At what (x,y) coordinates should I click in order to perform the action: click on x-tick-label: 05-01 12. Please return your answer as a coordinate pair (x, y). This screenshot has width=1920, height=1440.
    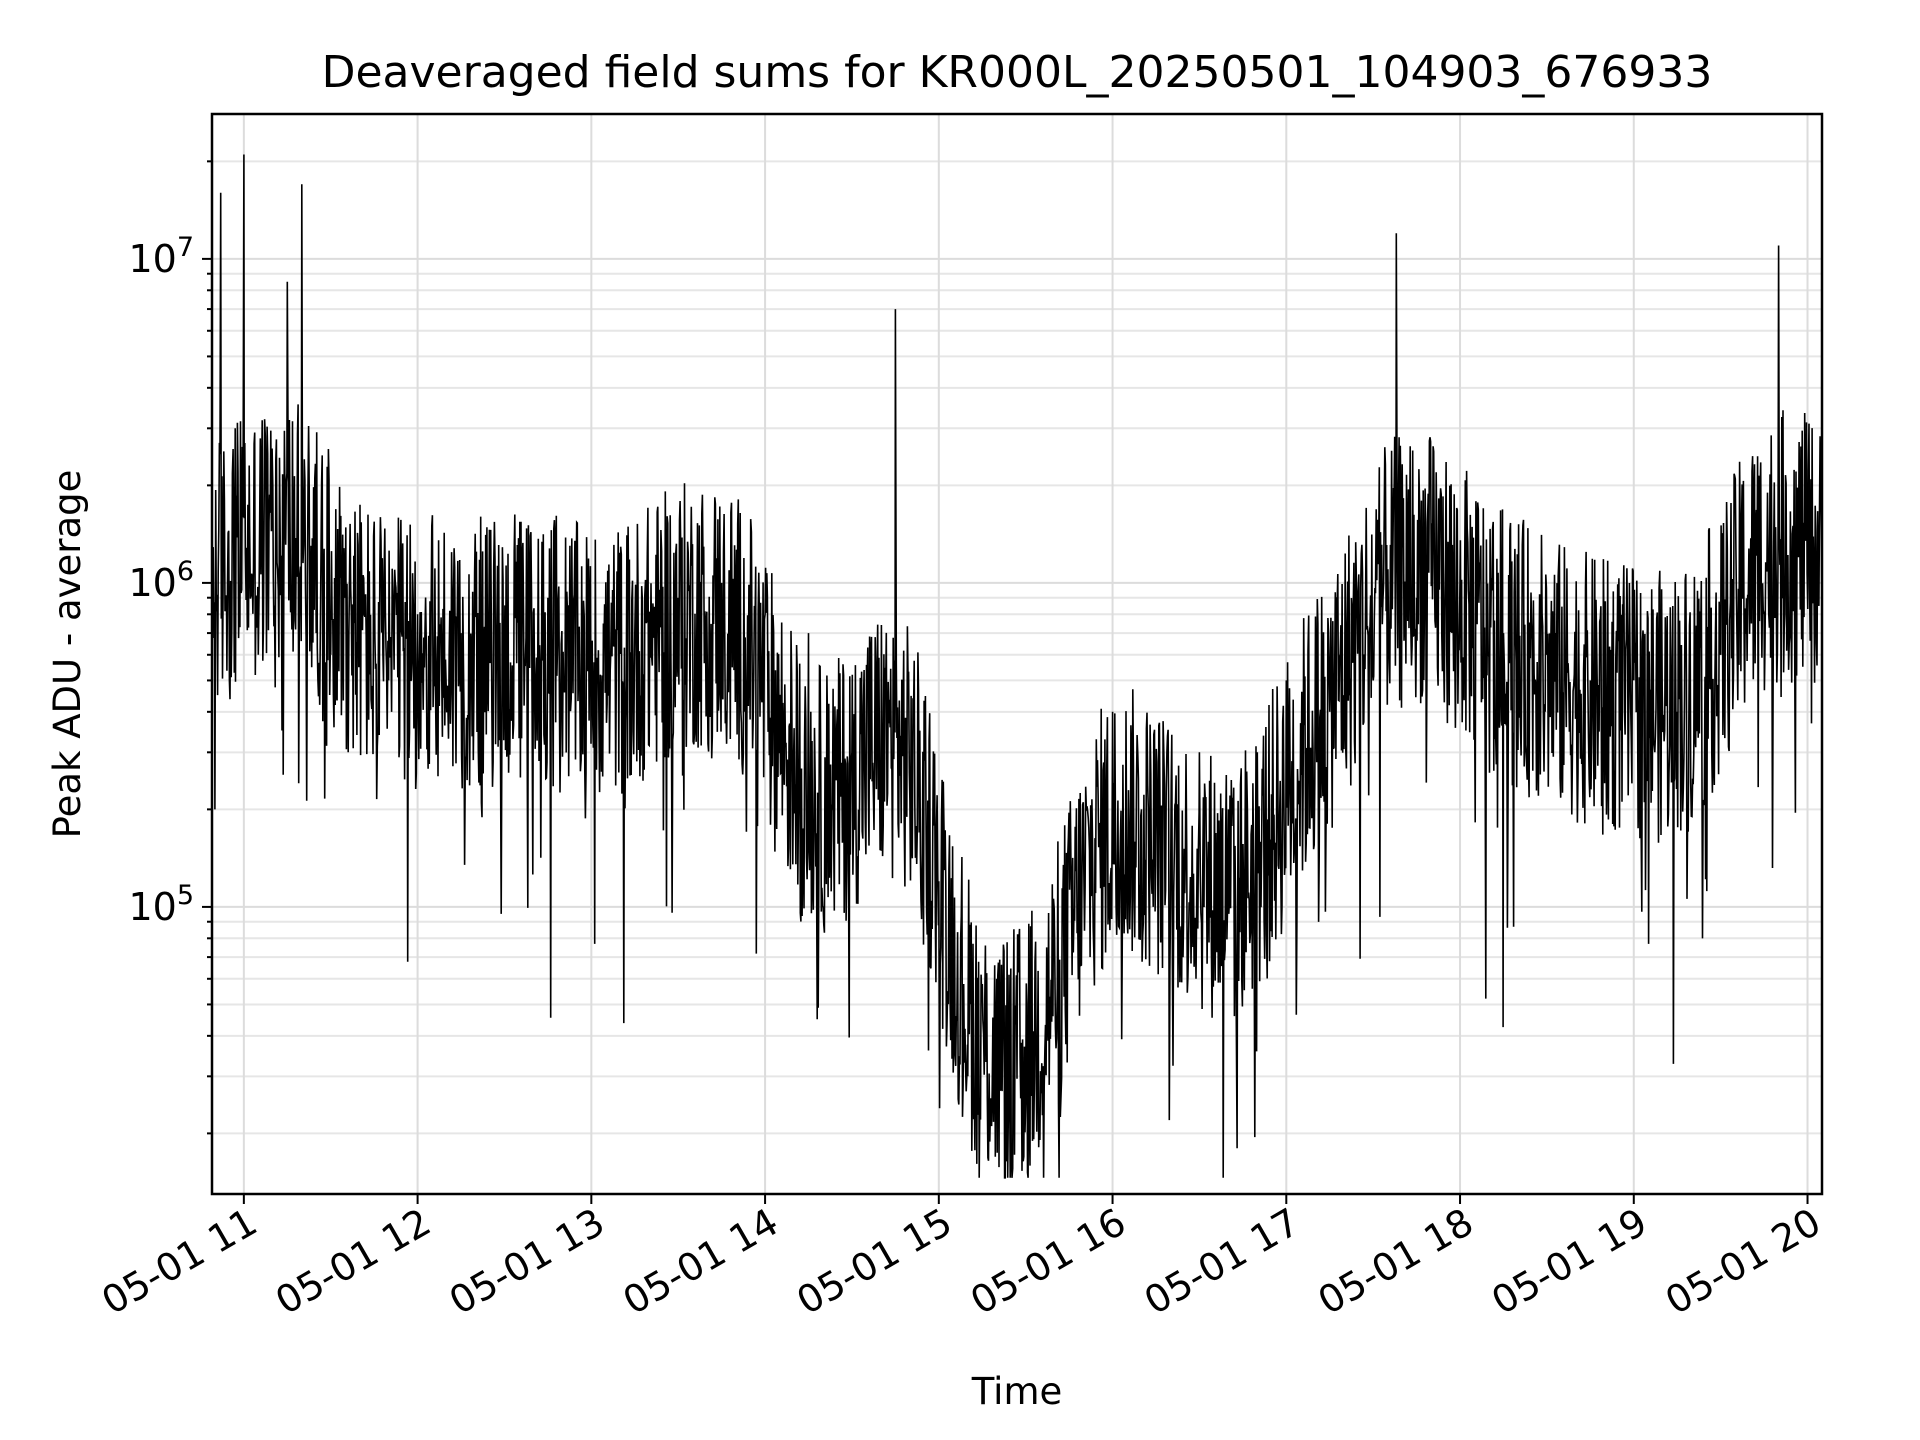
    Looking at the image, I should click on (353, 1262).